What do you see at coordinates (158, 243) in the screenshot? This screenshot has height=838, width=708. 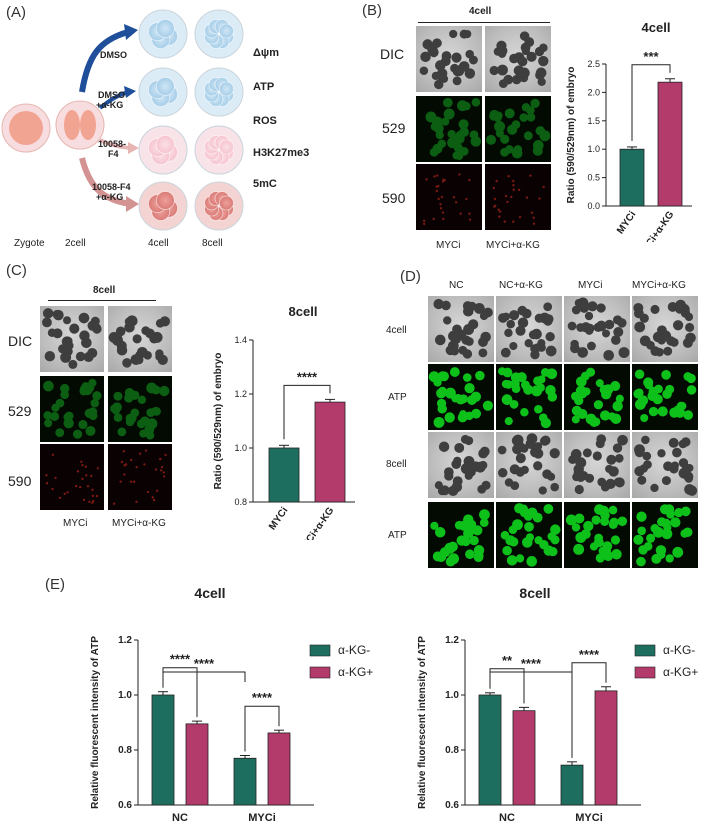 I see `stage-4cell: 4cell` at bounding box center [158, 243].